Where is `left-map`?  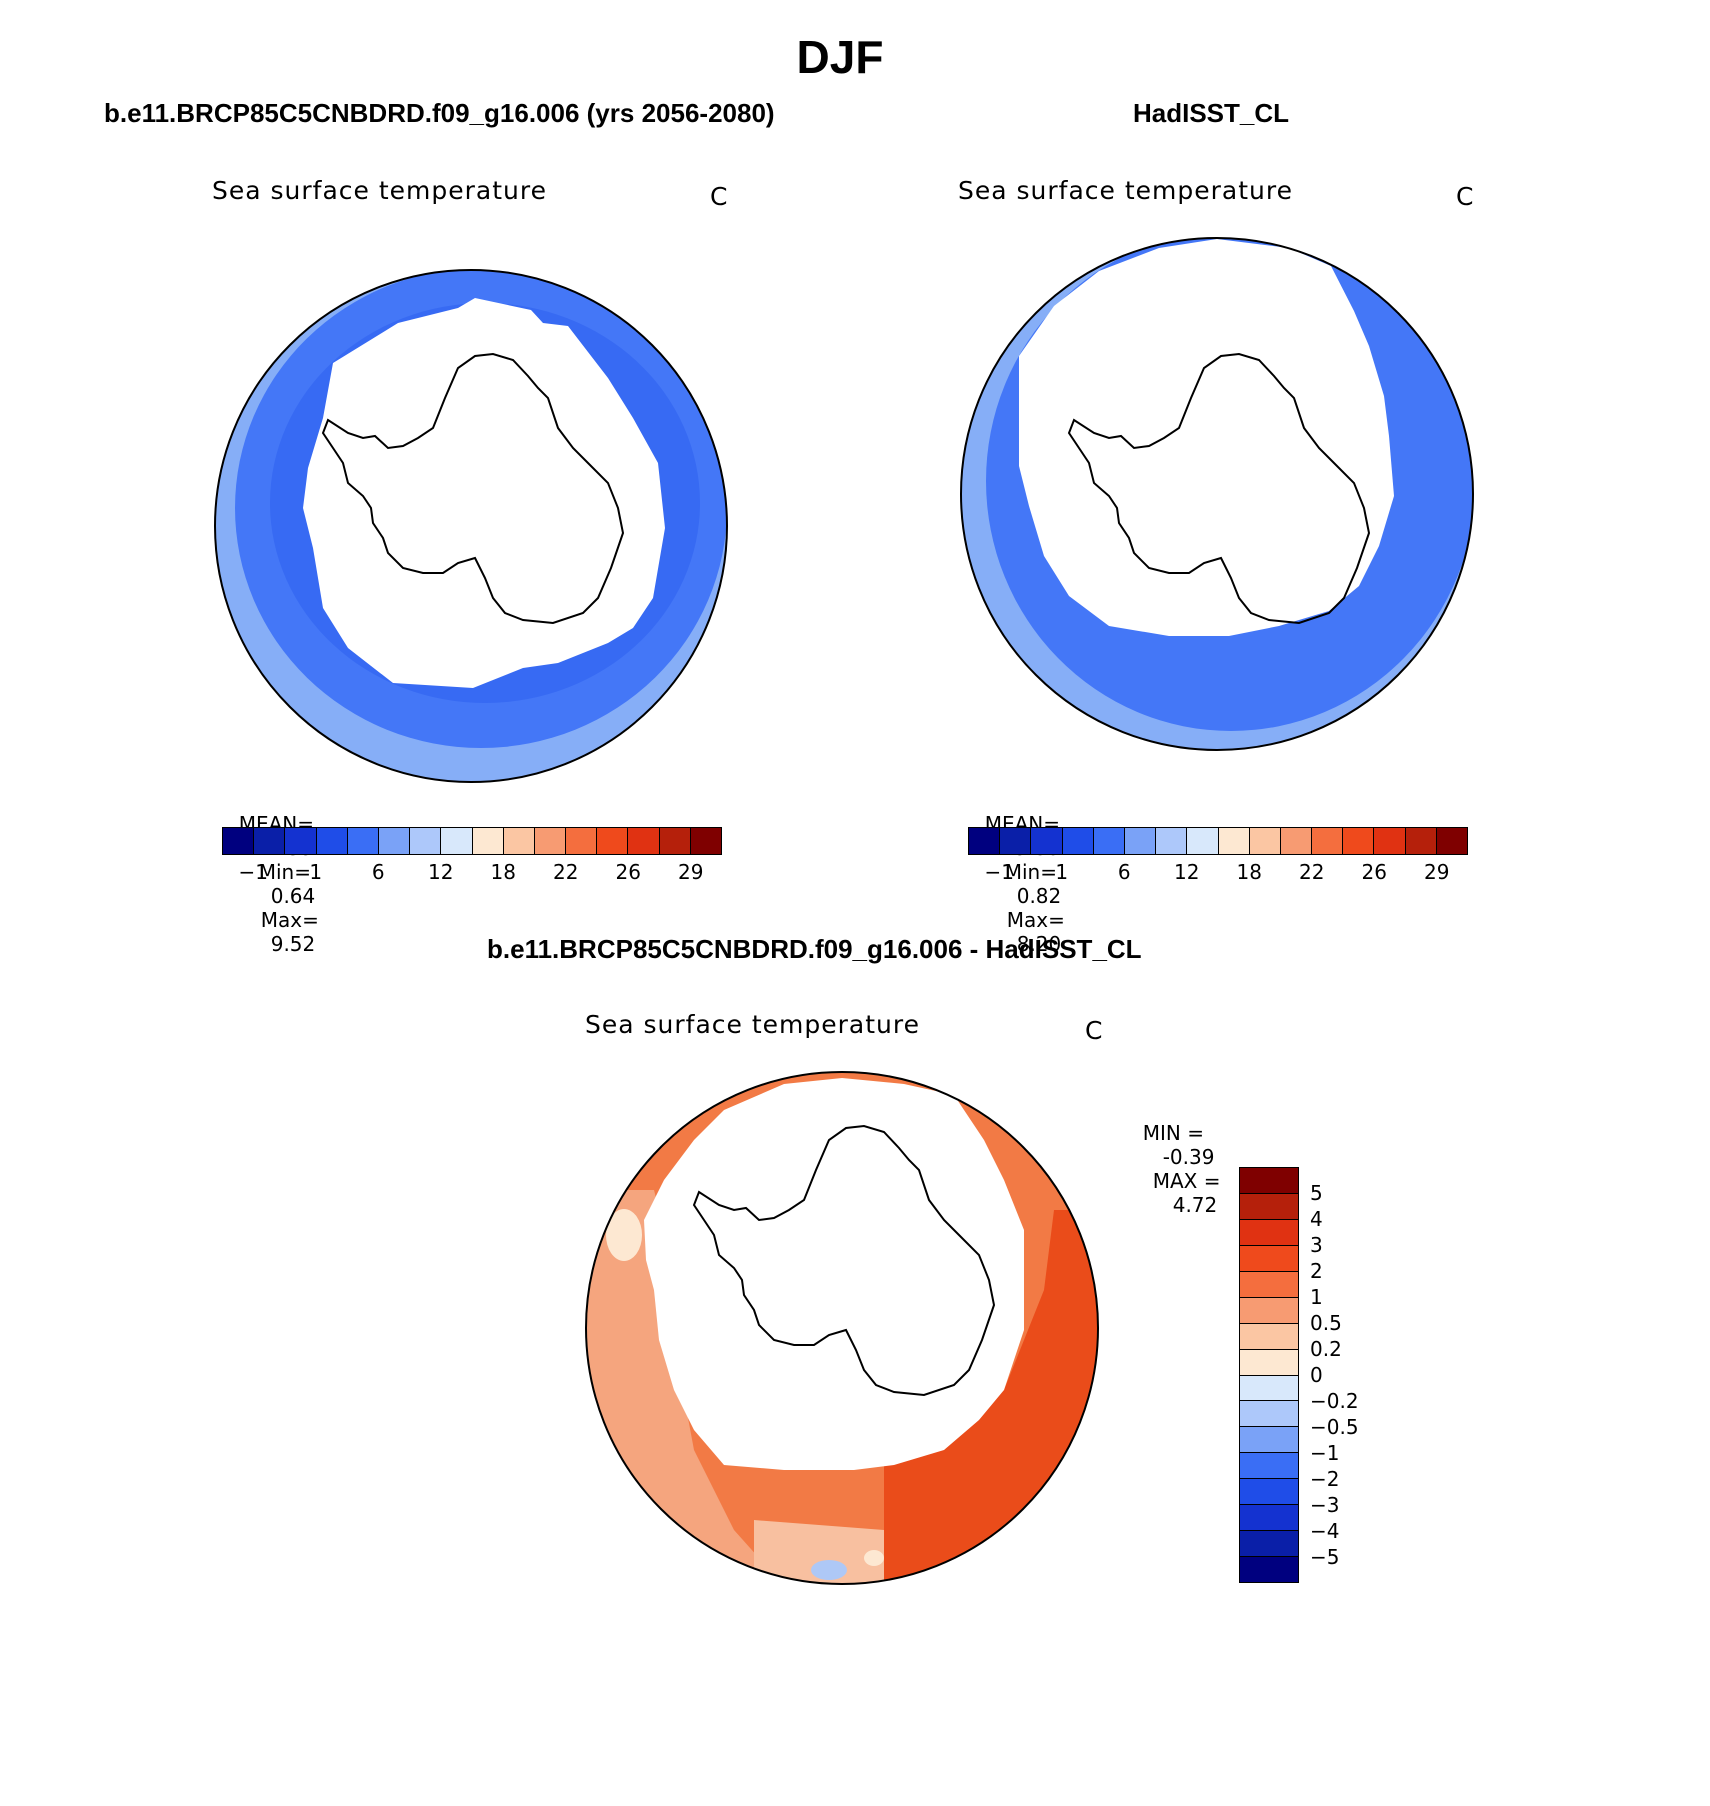 left-map is located at coordinates (471, 526).